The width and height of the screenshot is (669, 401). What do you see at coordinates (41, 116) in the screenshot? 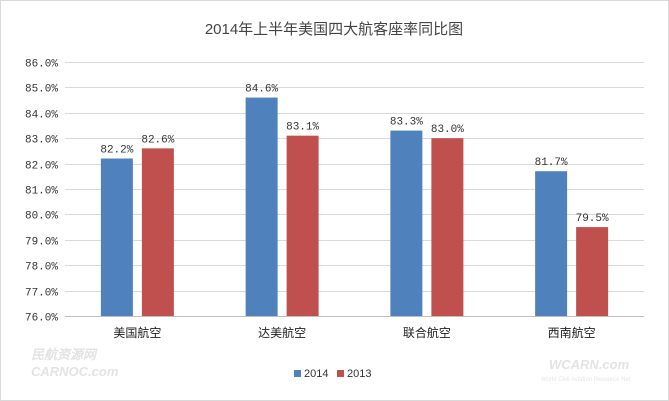
I see `y-tick-label: 84.0%` at bounding box center [41, 116].